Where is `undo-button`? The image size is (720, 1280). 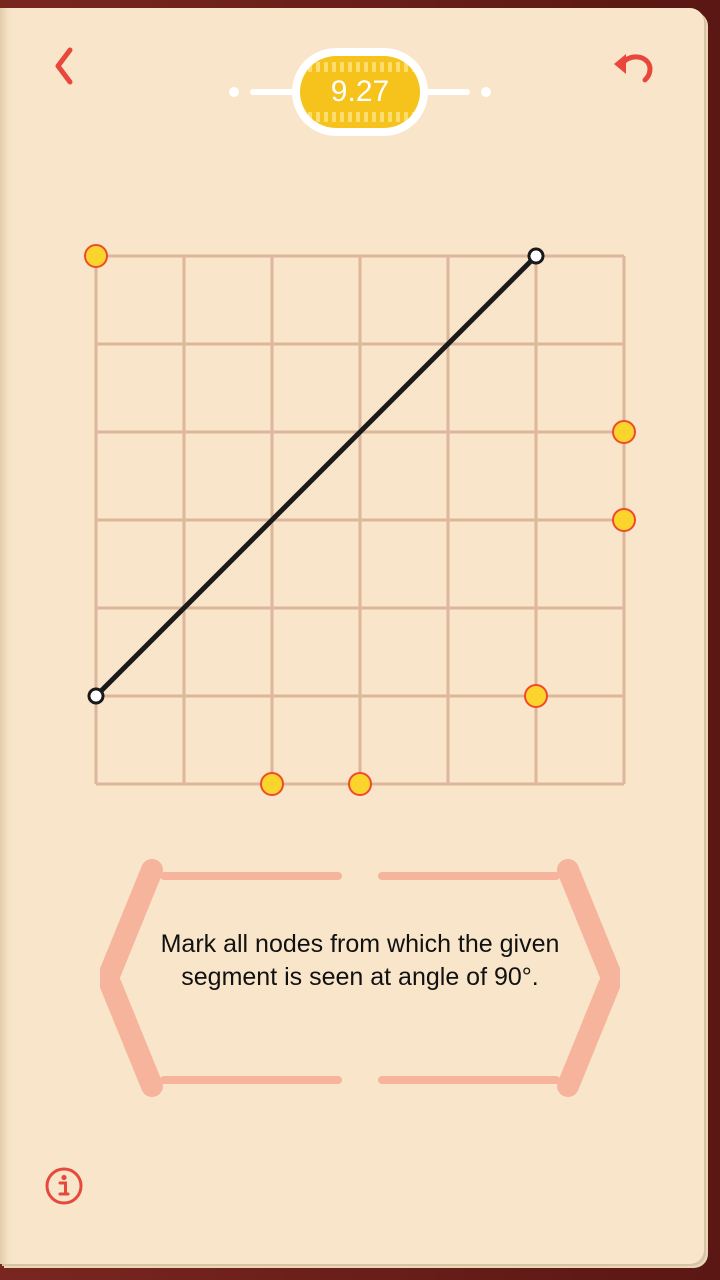 undo-button is located at coordinates (634, 66).